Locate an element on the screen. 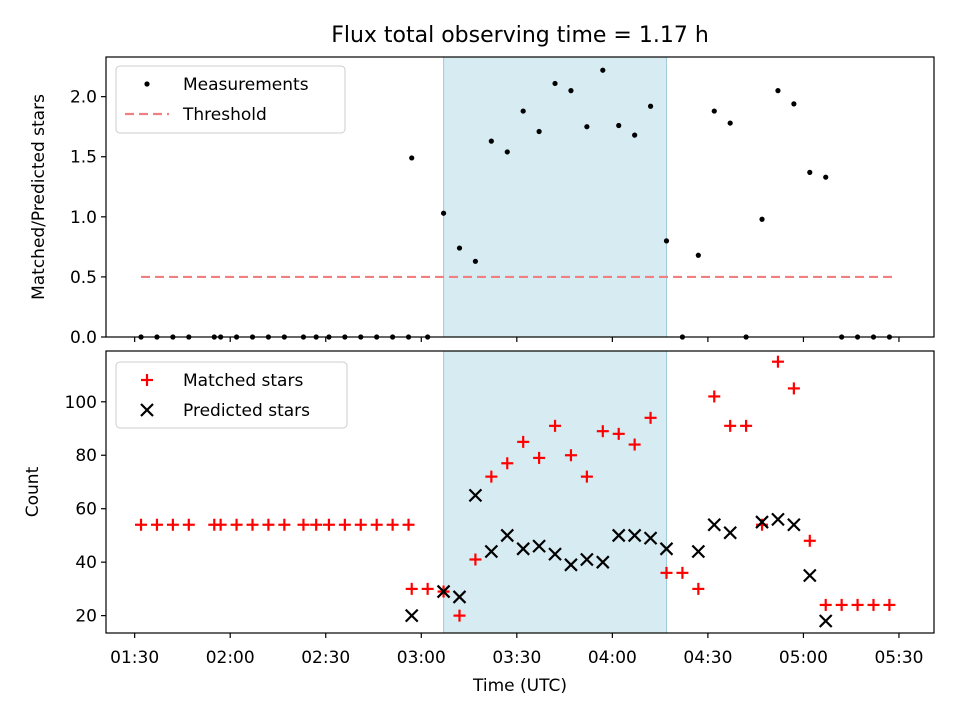  legend-predicted-marker is located at coordinates (147, 410).